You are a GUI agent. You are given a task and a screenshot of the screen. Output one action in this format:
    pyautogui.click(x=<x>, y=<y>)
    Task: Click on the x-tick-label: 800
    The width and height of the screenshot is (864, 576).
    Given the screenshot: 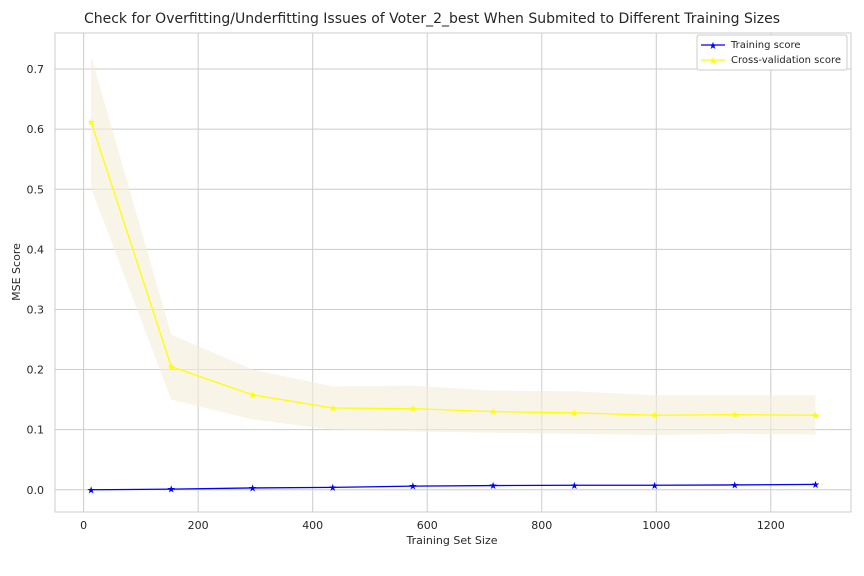 What is the action you would take?
    pyautogui.click(x=541, y=525)
    